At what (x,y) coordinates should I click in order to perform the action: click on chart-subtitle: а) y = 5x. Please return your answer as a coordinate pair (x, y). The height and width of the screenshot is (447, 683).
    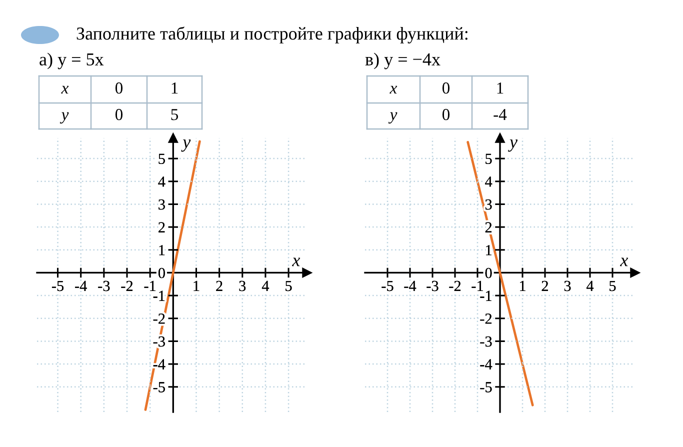
    Looking at the image, I should click on (72, 61).